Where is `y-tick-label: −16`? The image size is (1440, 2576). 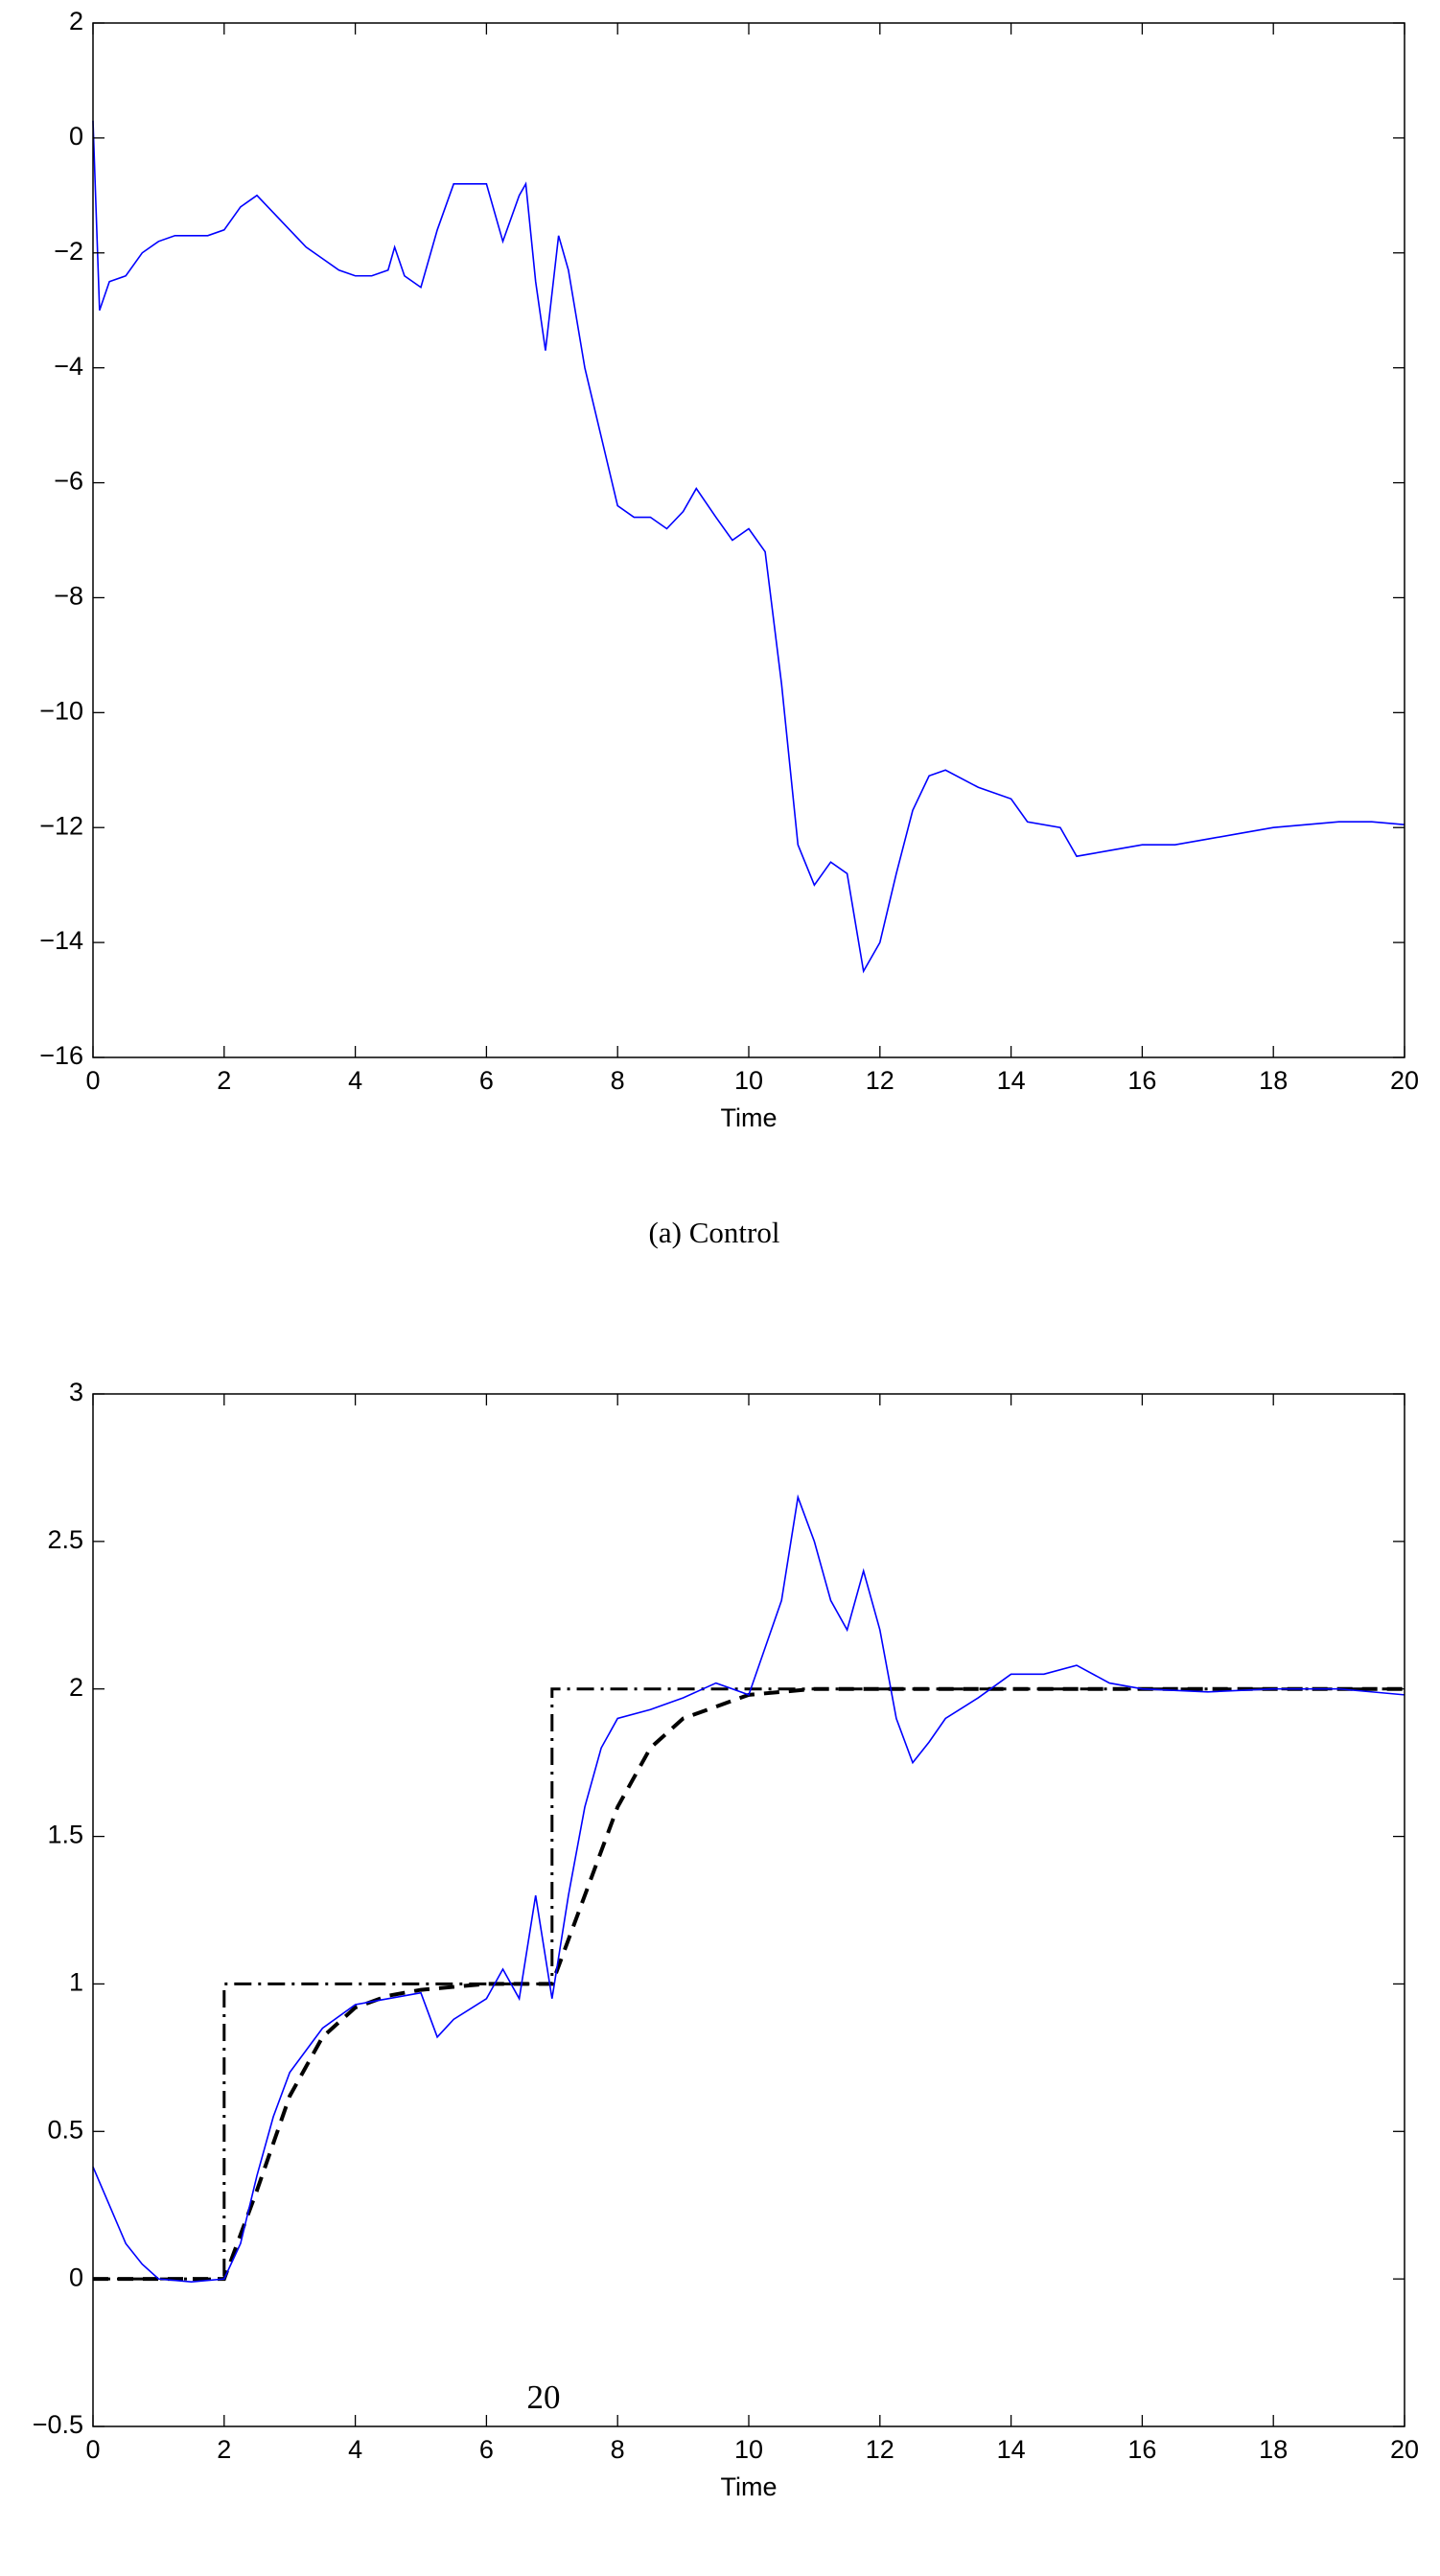 y-tick-label: −16 is located at coordinates (61, 1055).